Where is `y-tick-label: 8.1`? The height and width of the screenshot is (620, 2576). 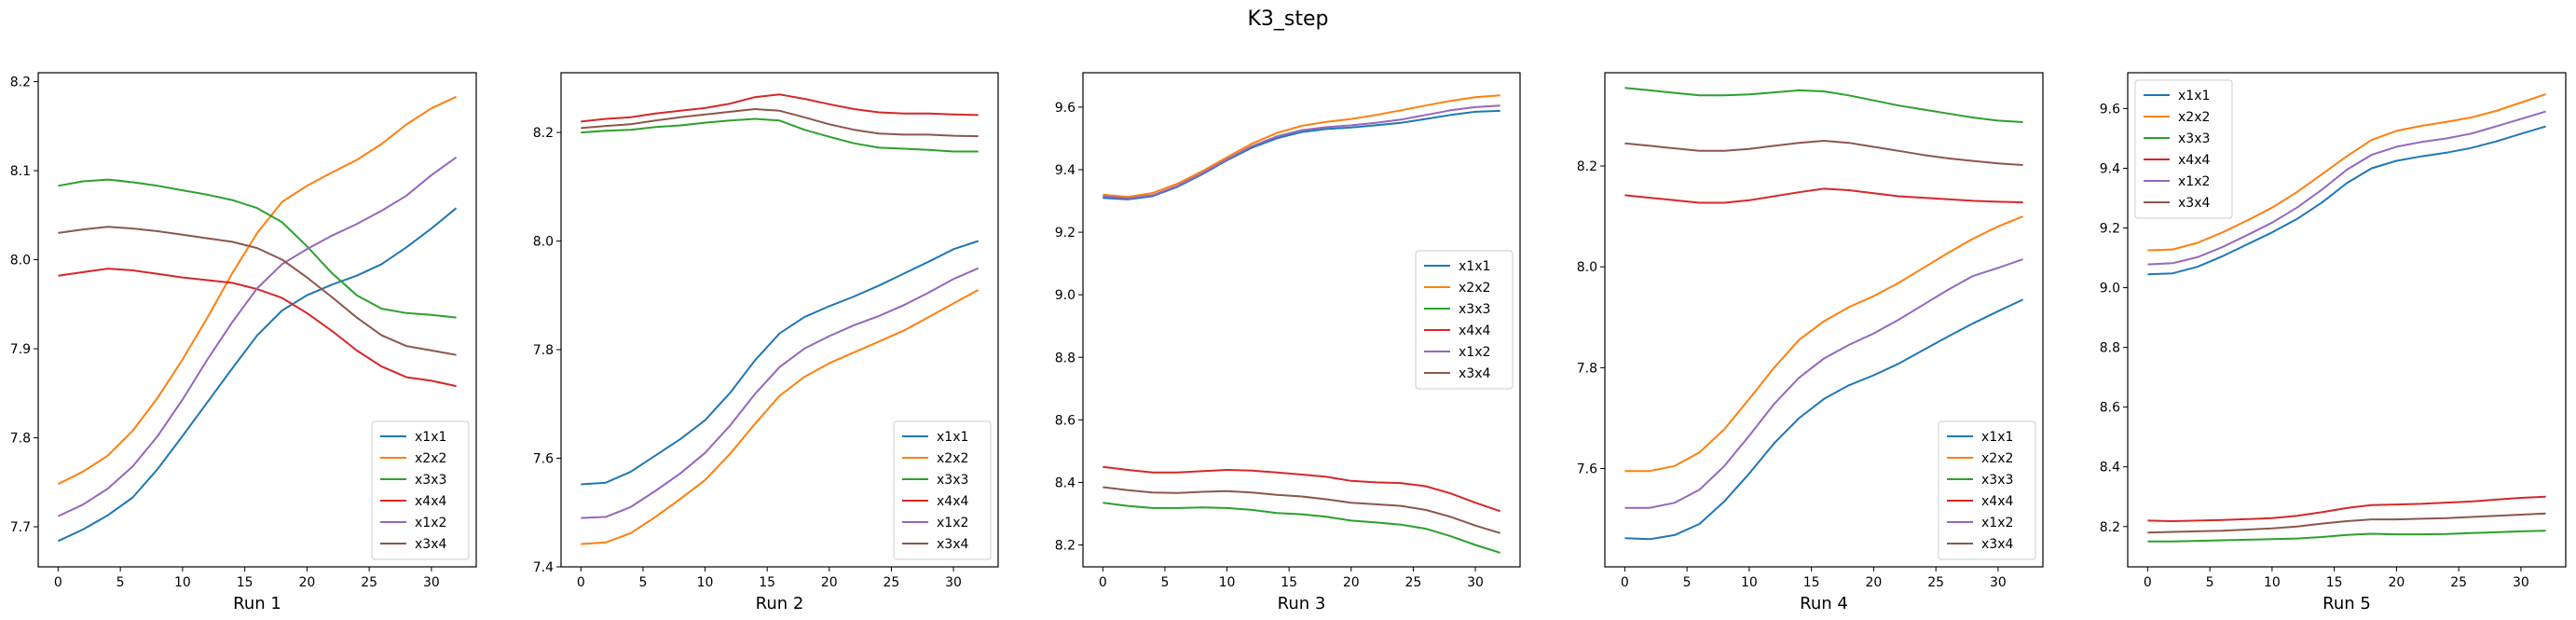
y-tick-label: 8.1 is located at coordinates (20, 171).